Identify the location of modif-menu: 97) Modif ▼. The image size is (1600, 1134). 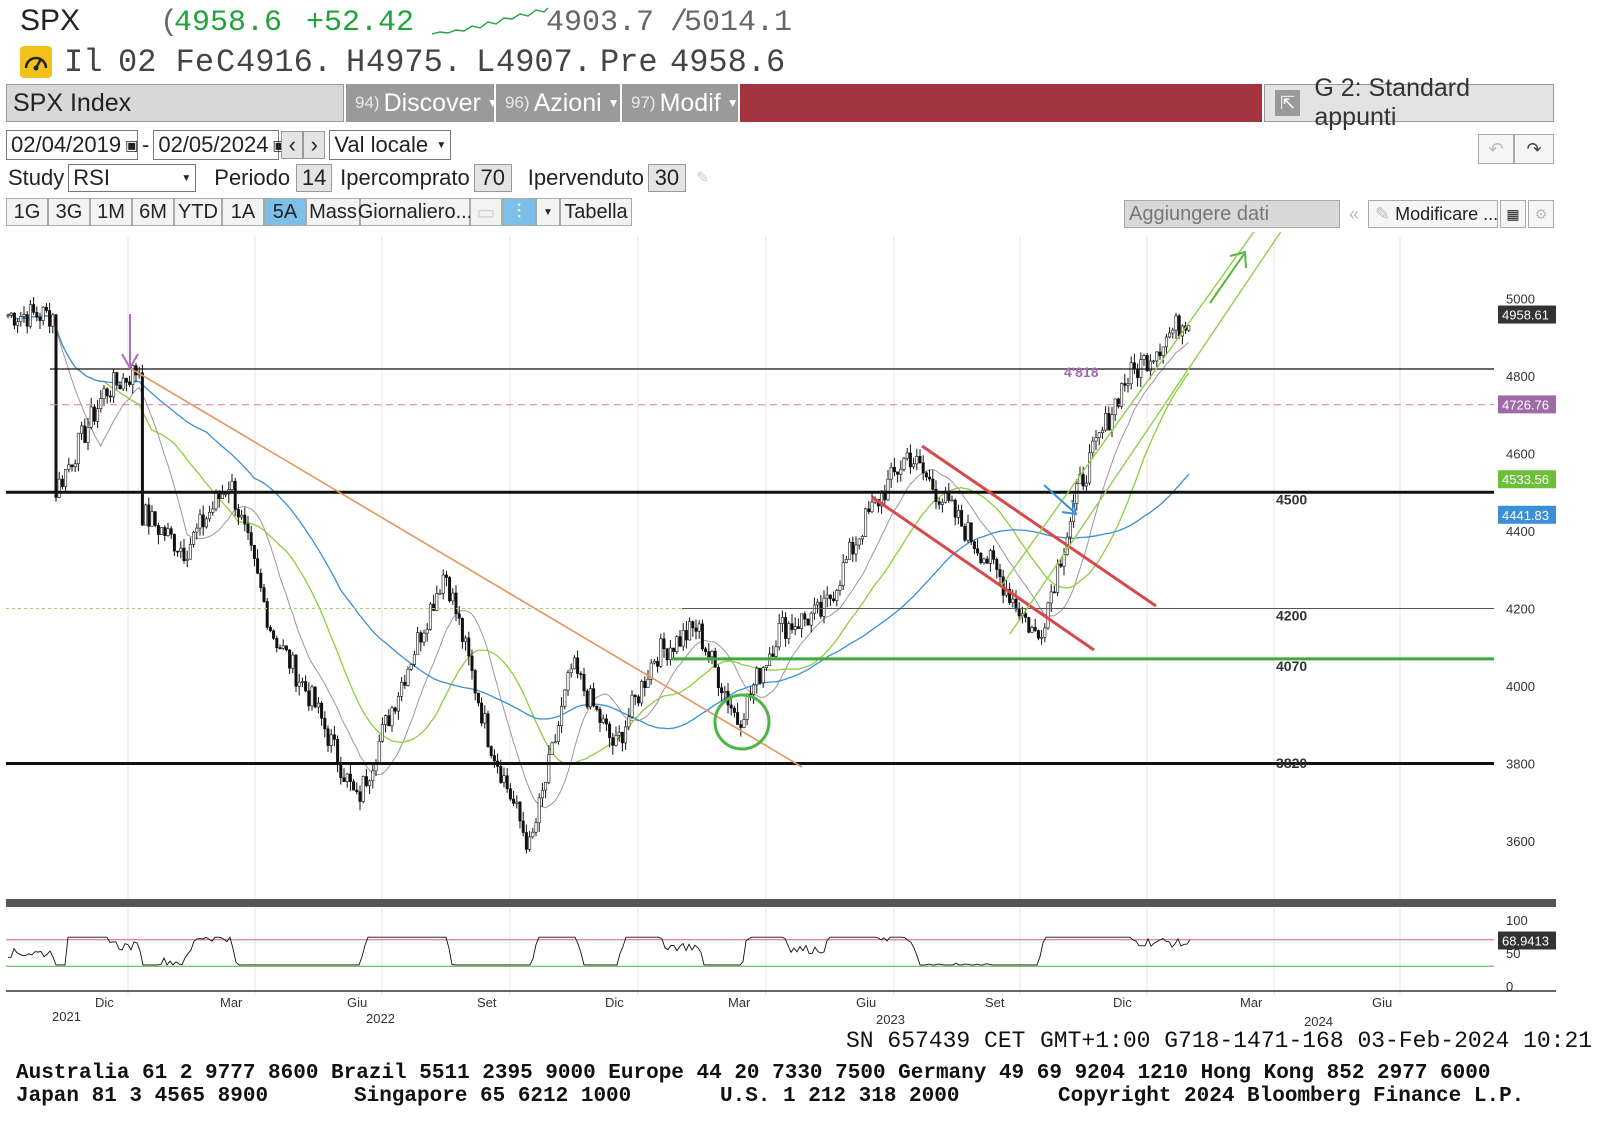
(680, 103).